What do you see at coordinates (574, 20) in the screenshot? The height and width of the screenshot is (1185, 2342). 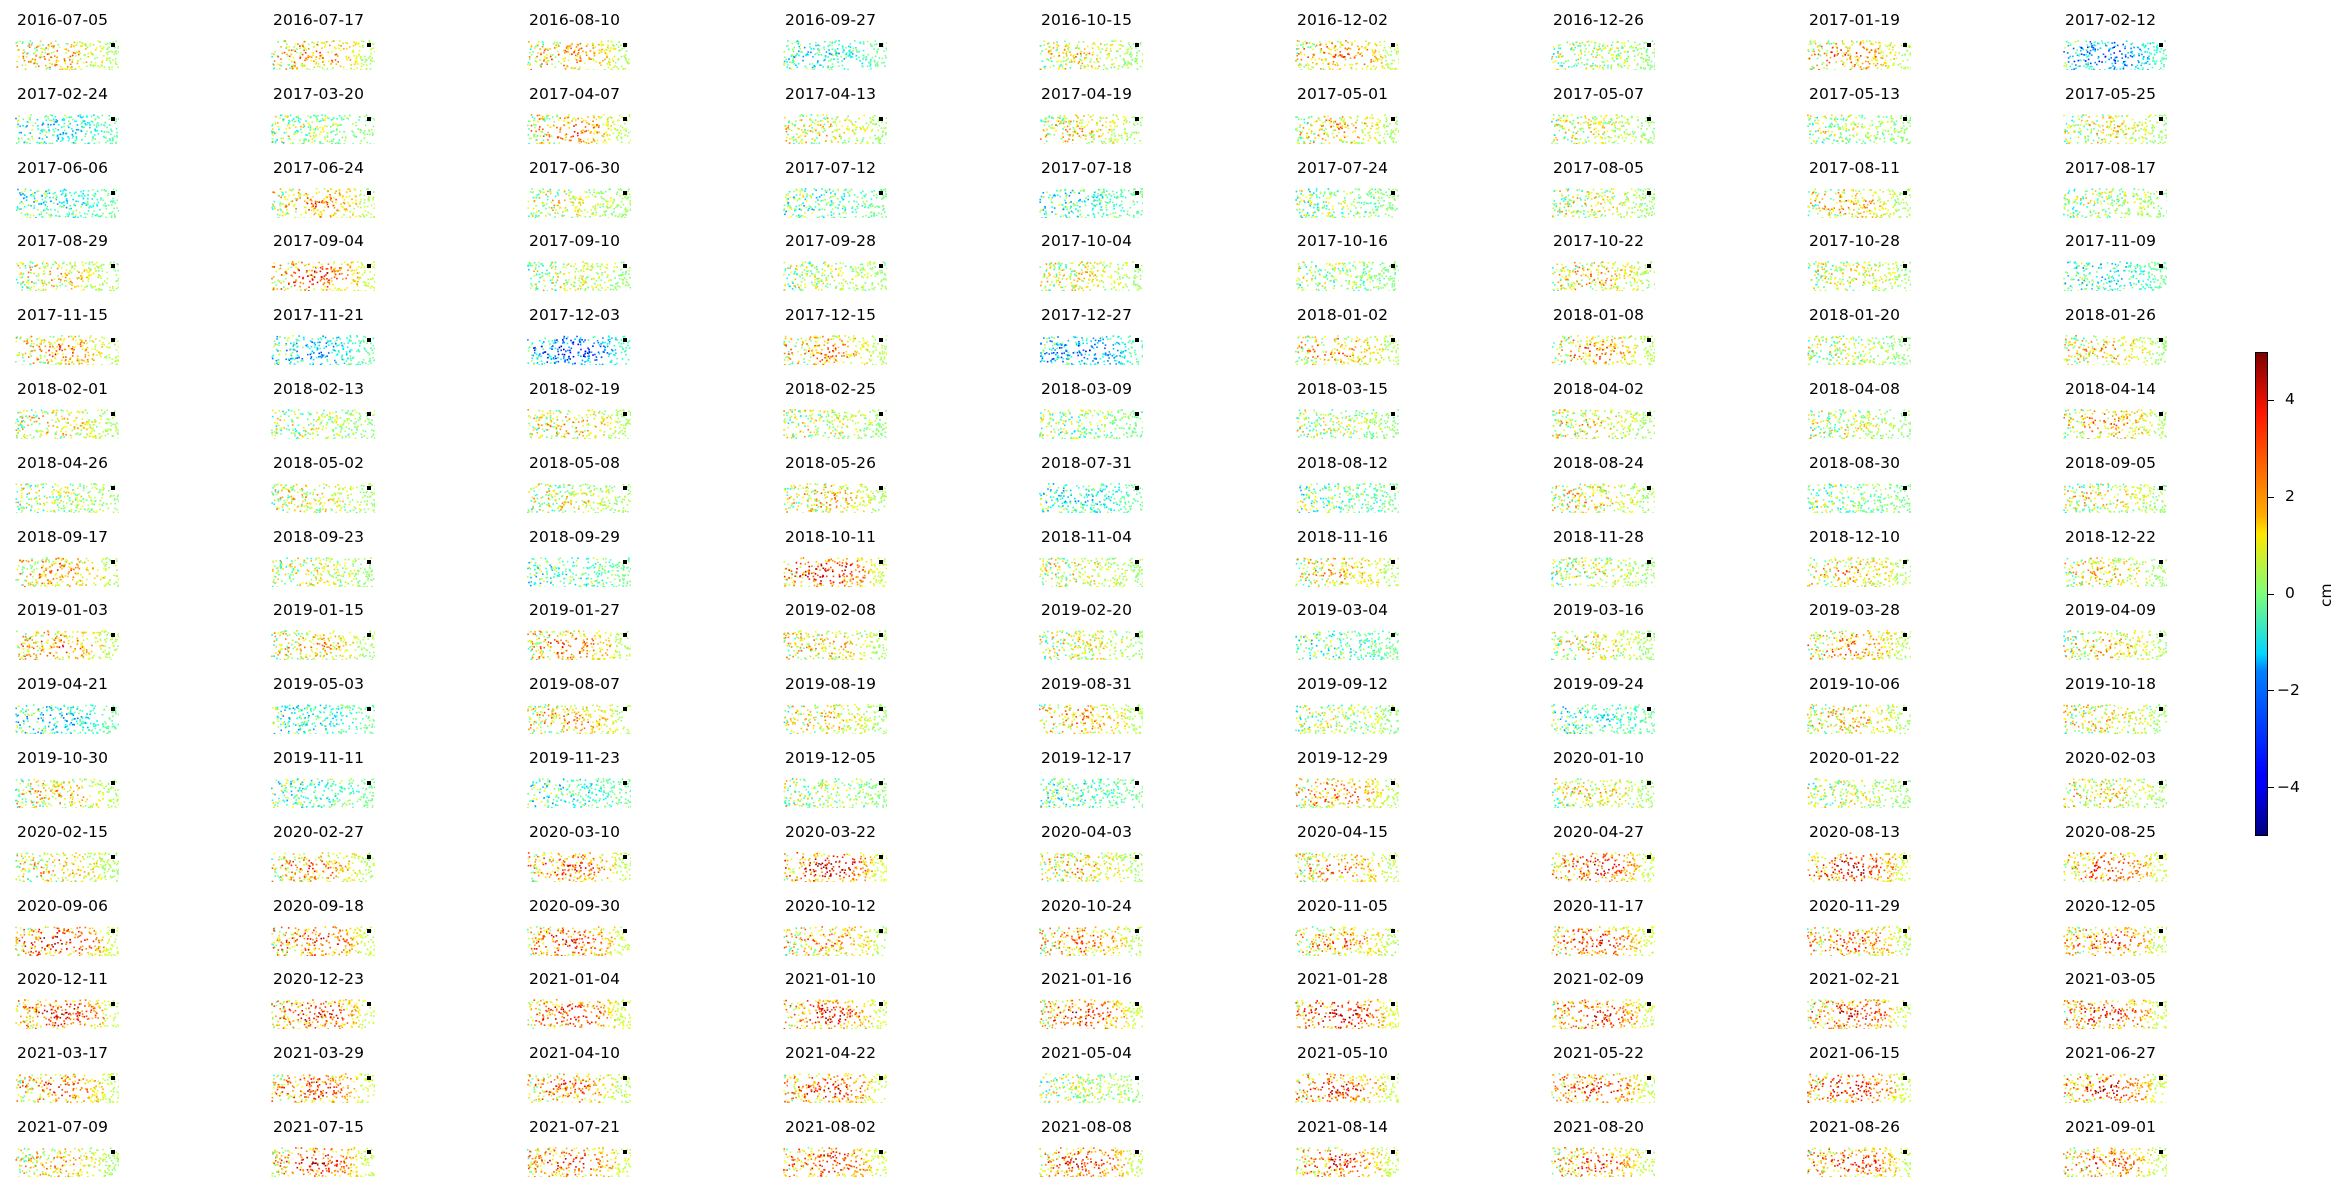 I see `panel-title: 2016-08-10` at bounding box center [574, 20].